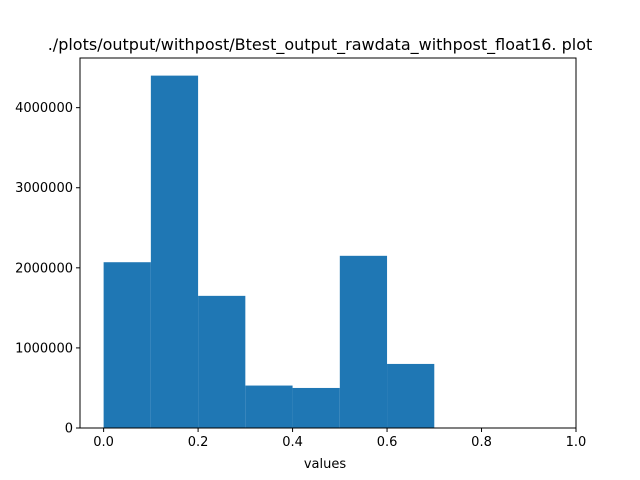  Describe the element at coordinates (292, 442) in the screenshot. I see `x-tick-label-2: 0.4` at that location.